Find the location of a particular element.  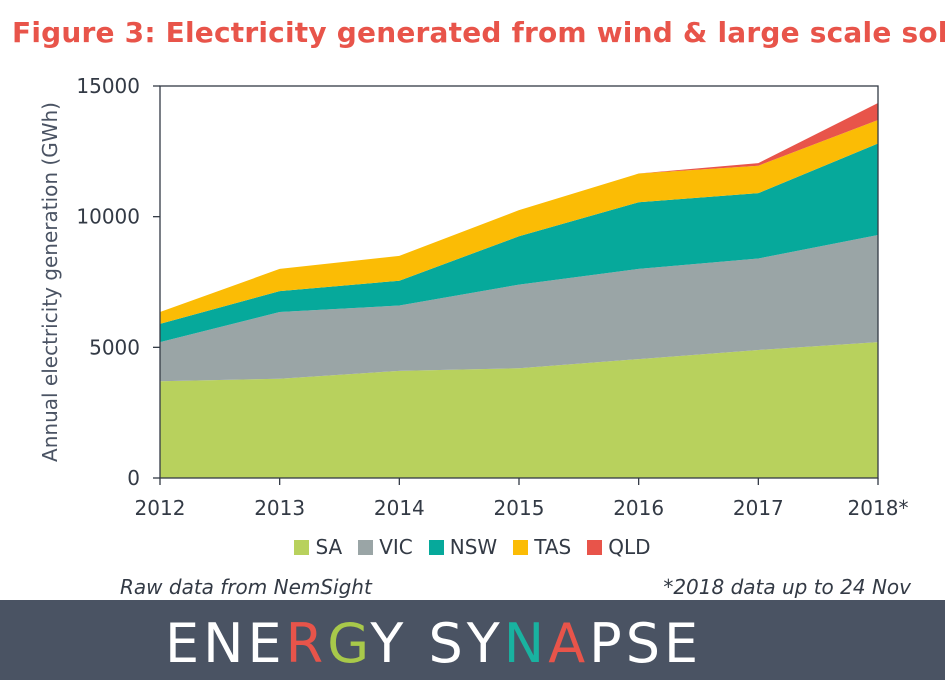

y-axis-label: Annual electricity generation (GWh) is located at coordinates (50, 282).